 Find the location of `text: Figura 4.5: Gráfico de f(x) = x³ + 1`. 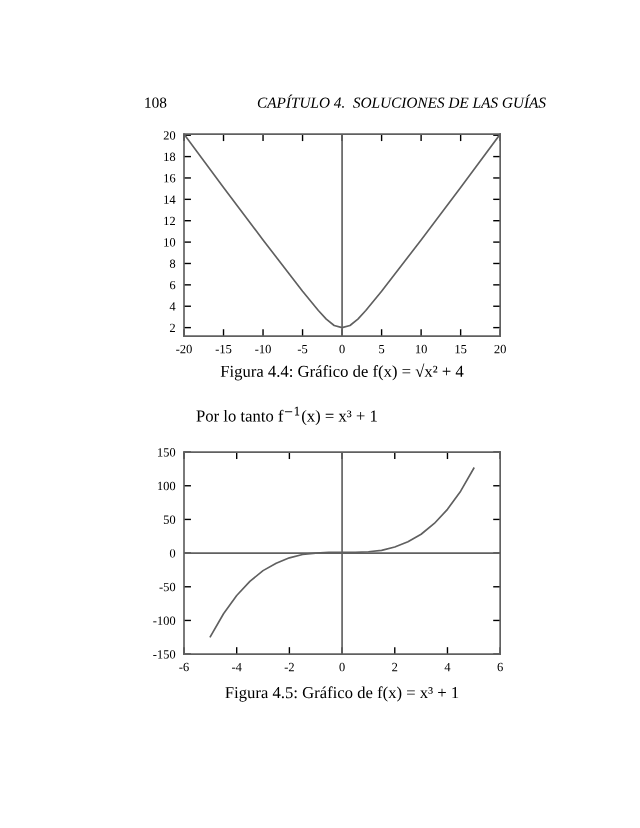

text: Figura 4.5: Gráfico de f(x) = x³ + 1 is located at coordinates (342, 694).